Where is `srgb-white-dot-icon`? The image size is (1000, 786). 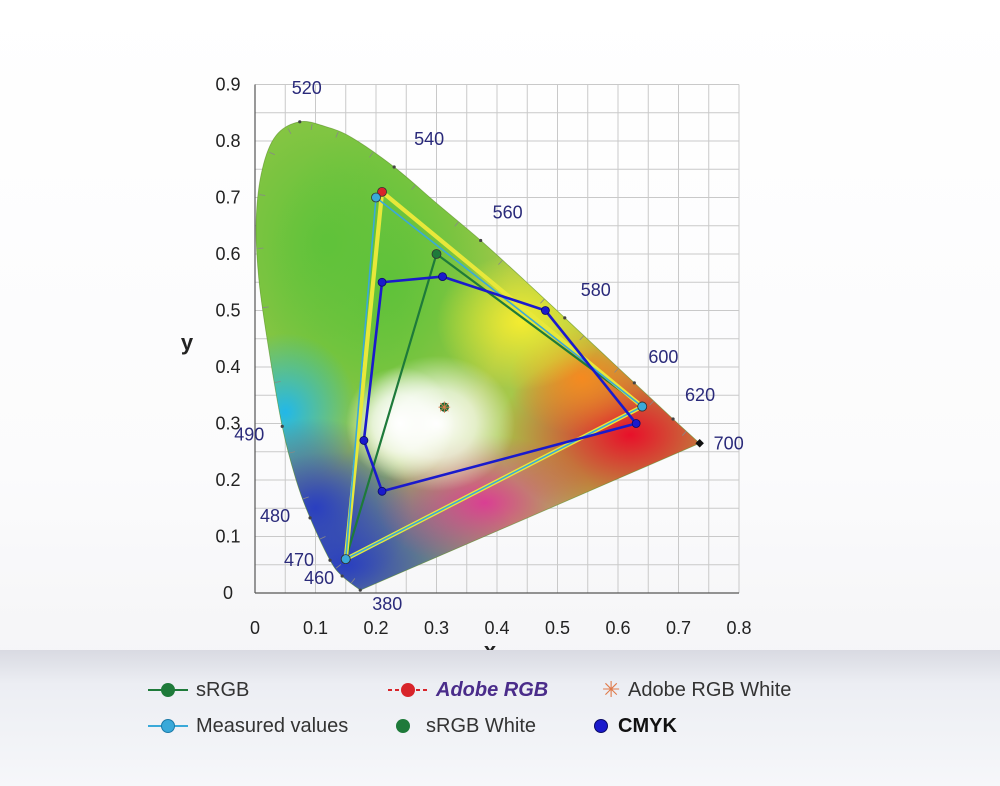 srgb-white-dot-icon is located at coordinates (403, 726).